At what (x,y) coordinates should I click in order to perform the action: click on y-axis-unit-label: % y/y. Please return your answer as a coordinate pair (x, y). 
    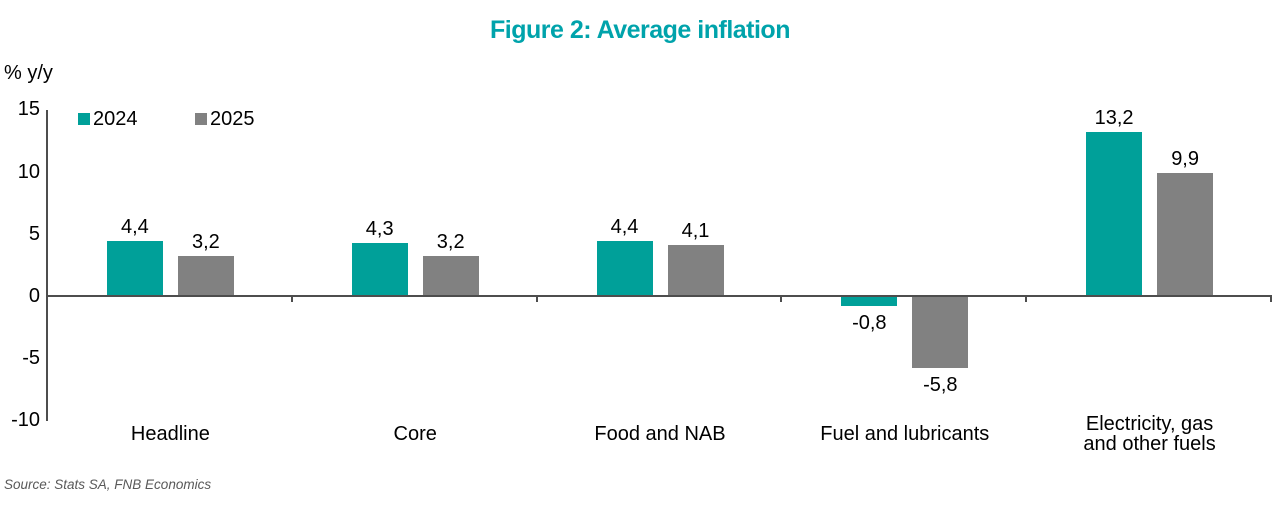
    Looking at the image, I should click on (28, 73).